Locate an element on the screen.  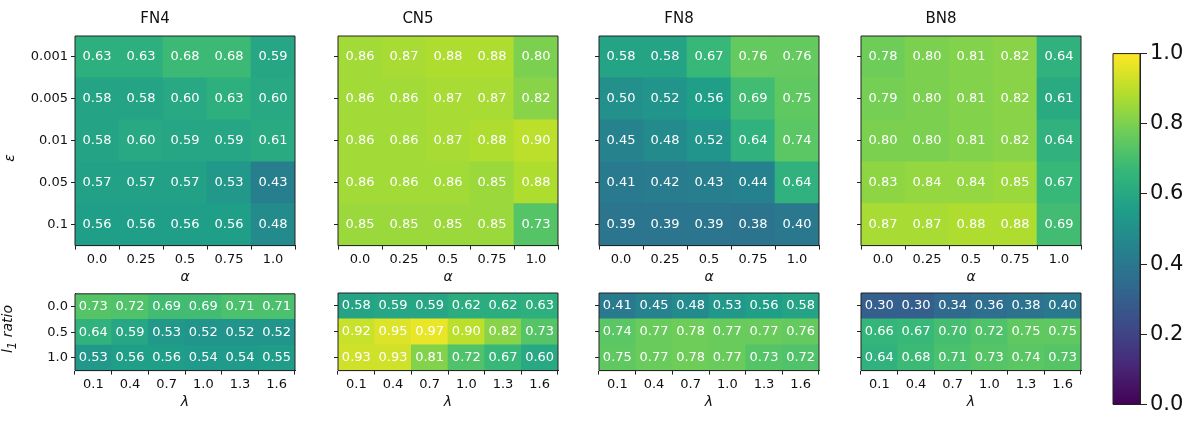
x-tick-label: 0.1 is located at coordinates (617, 383).